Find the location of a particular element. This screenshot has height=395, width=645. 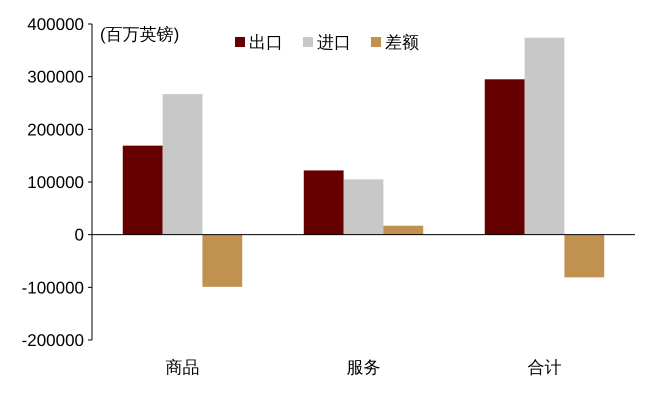

y-tick-label: -100000 is located at coordinates (53, 288).